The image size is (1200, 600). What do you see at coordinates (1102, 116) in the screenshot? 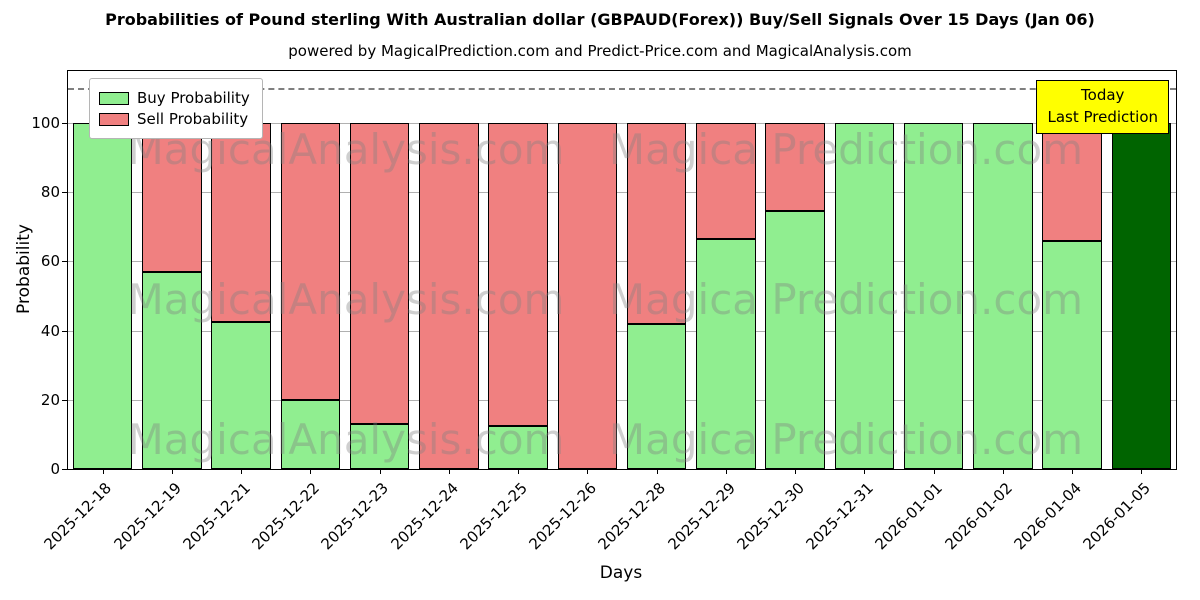
I see `today-annotation-line2: Last Prediction` at bounding box center [1102, 116].